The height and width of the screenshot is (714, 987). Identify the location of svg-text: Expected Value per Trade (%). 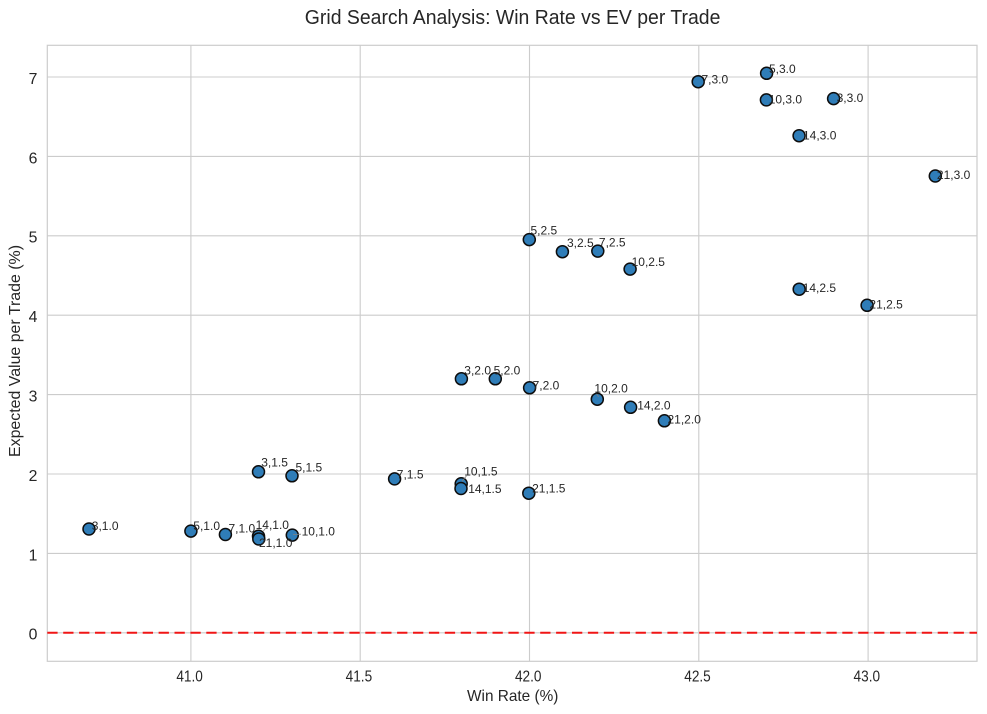
(15, 351).